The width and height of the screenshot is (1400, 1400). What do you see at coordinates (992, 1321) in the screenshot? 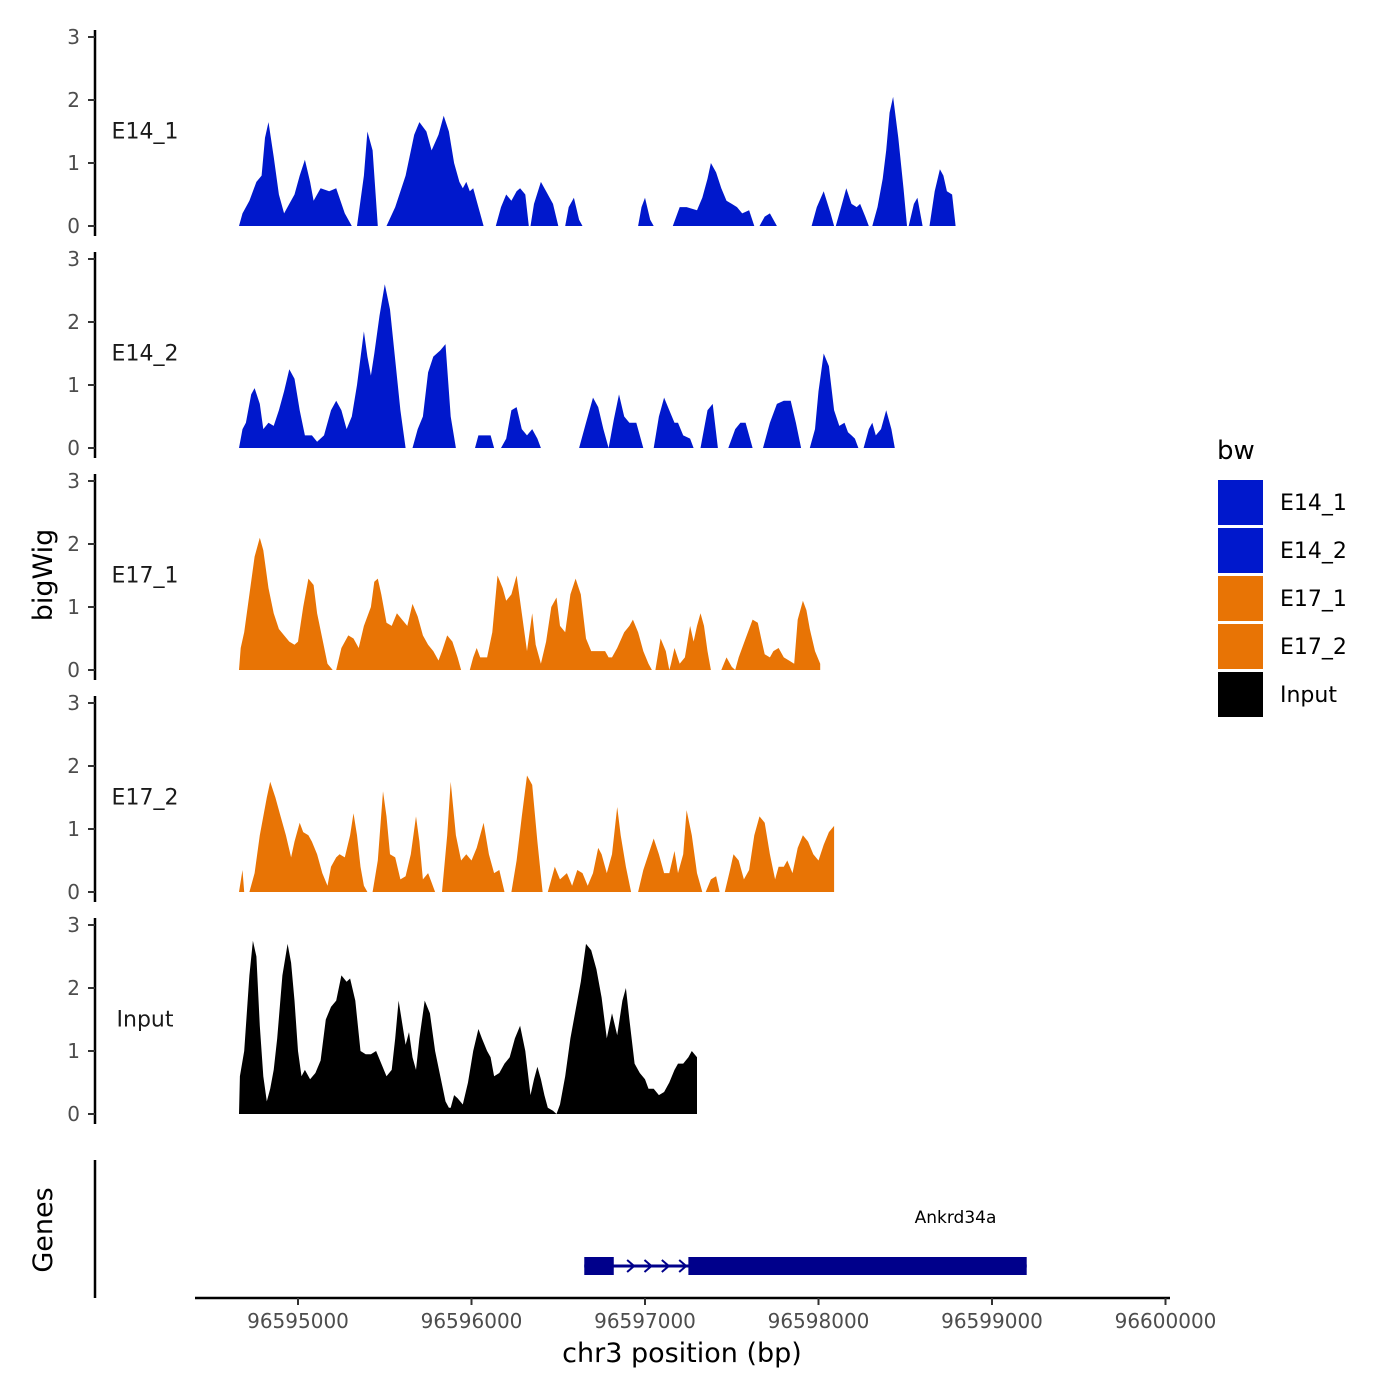
I see `x-tick-label: 96599000` at bounding box center [992, 1321].